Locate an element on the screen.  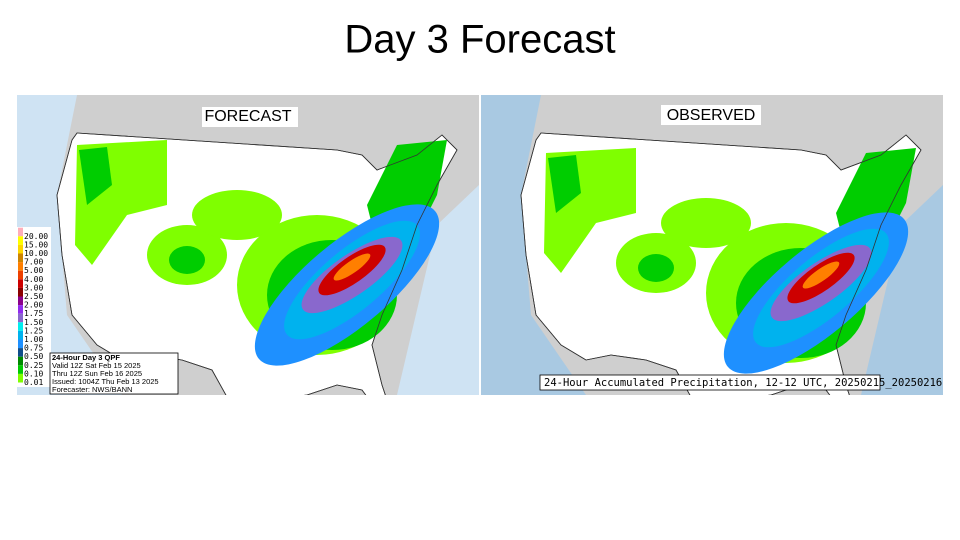
legend-label: 0.75 is located at coordinates (33, 348).